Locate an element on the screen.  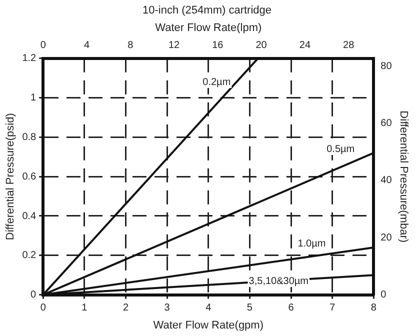
y-axis-title: Differential Pressure(psid) is located at coordinates (10, 176).